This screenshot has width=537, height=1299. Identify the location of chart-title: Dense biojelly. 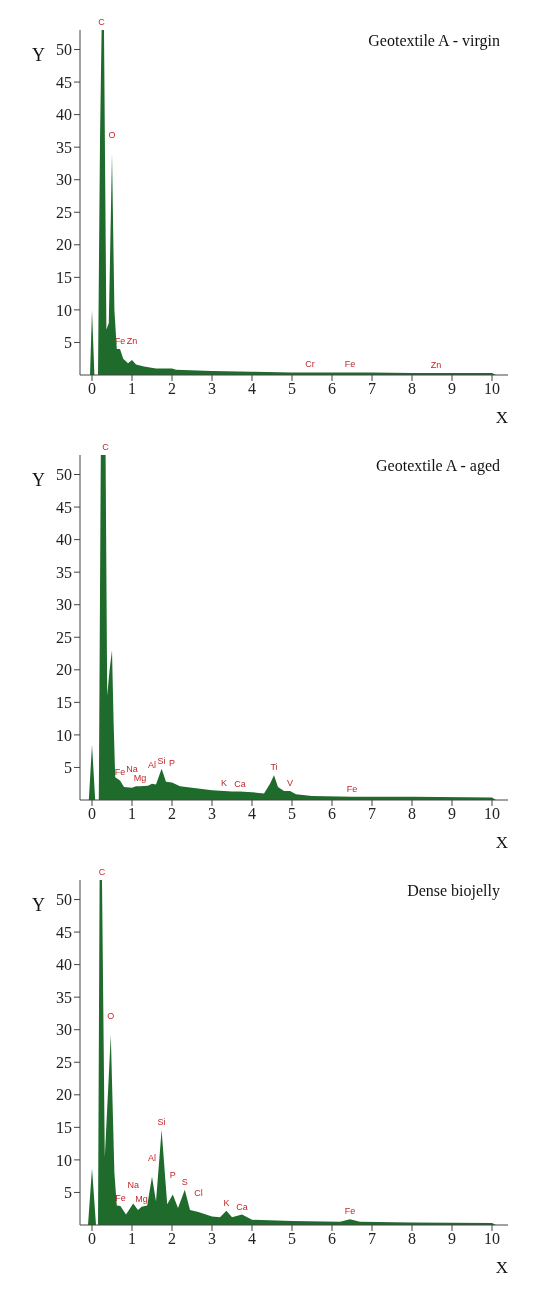
(453, 891).